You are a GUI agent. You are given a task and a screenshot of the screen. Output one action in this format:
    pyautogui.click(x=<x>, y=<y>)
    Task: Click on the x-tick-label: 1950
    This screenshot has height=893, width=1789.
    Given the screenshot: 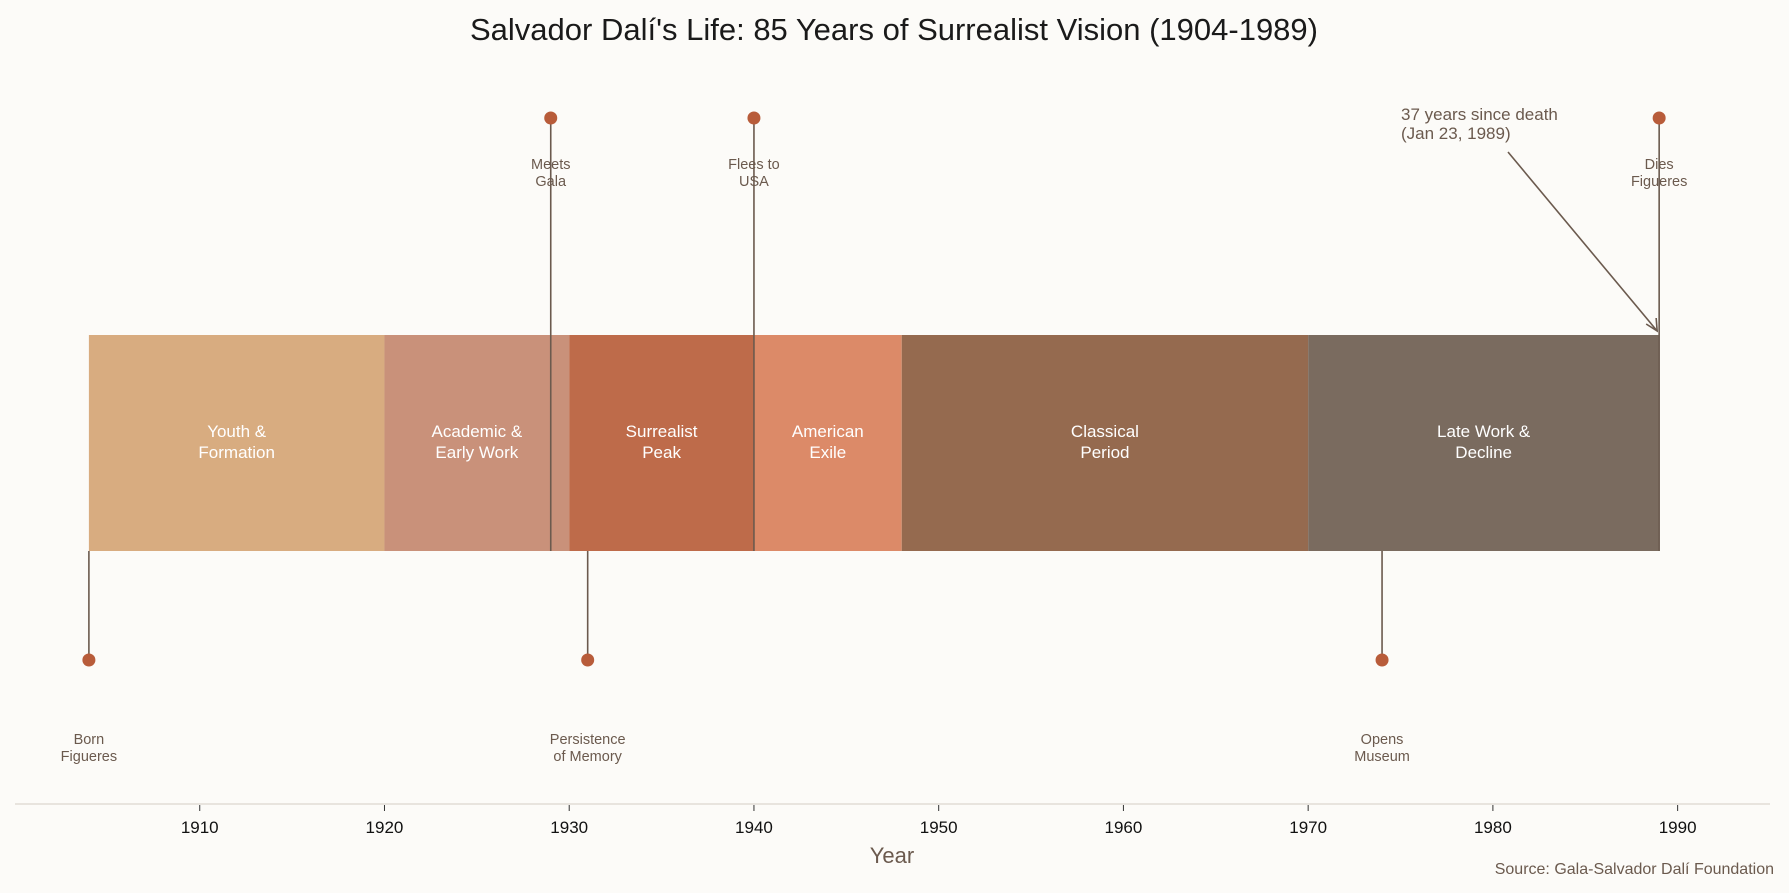 What is the action you would take?
    pyautogui.click(x=939, y=827)
    